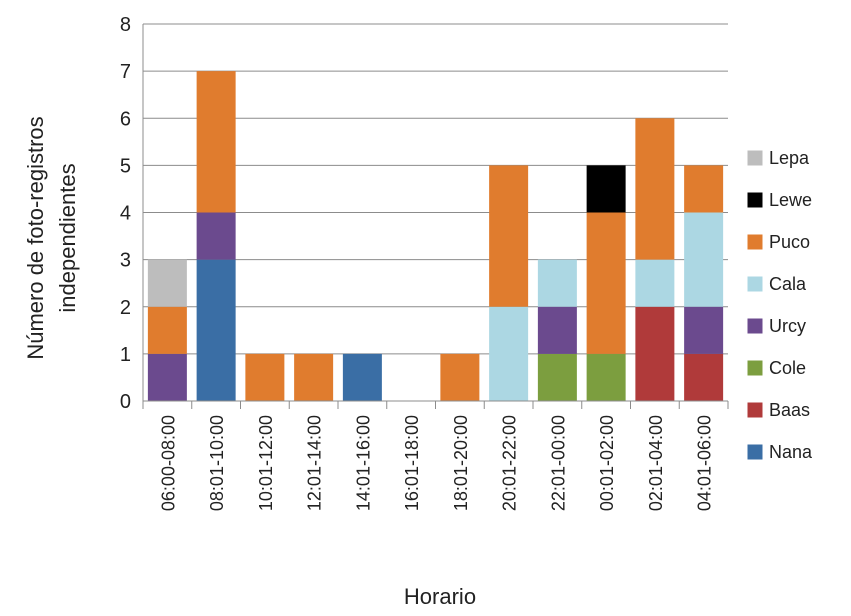 This screenshot has height=616, width=851. Describe the element at coordinates (35, 237) in the screenshot. I see `y-axis-title-line1: Número de foto-registros` at that location.